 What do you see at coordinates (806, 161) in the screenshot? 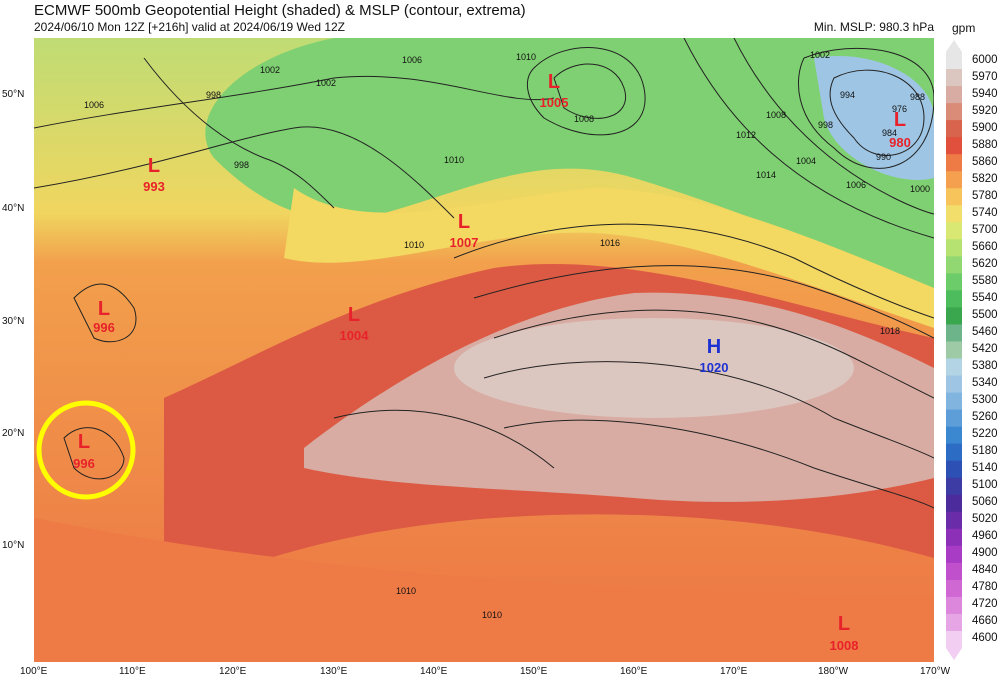
I see `contour-label: 1004` at bounding box center [806, 161].